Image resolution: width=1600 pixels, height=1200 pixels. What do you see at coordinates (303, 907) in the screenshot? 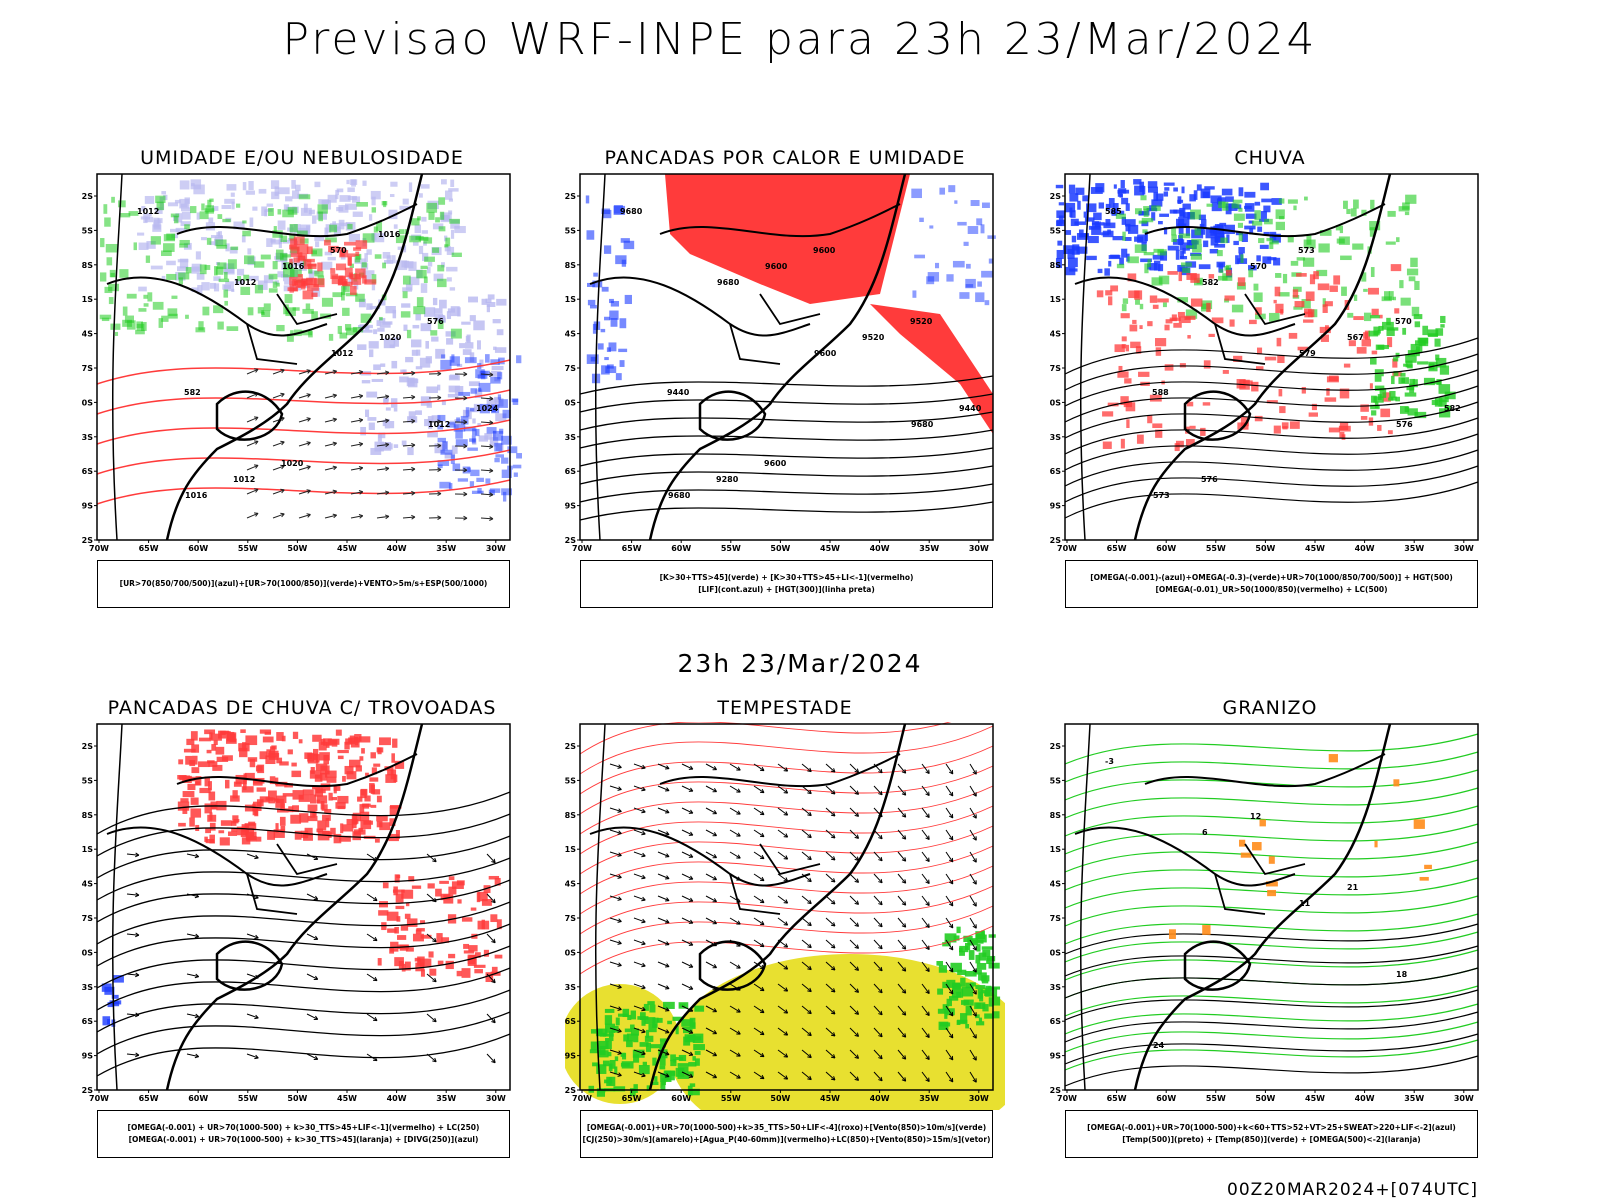
I see `map-background` at bounding box center [303, 907].